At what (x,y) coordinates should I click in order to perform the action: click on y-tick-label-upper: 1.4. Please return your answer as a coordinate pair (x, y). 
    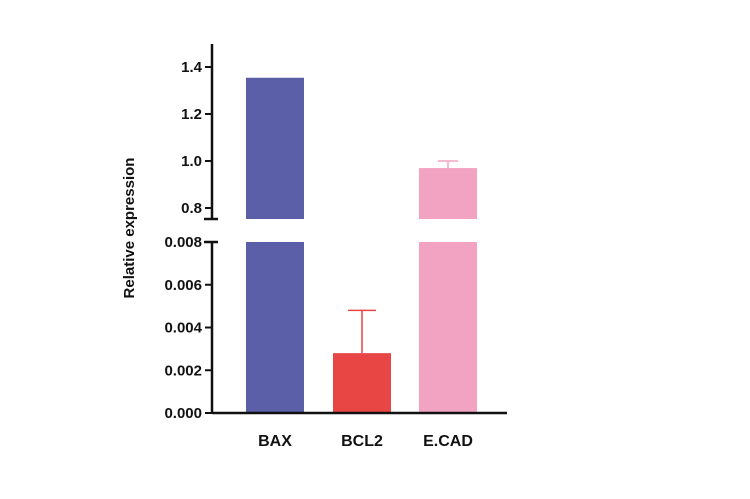
    Looking at the image, I should click on (192, 67).